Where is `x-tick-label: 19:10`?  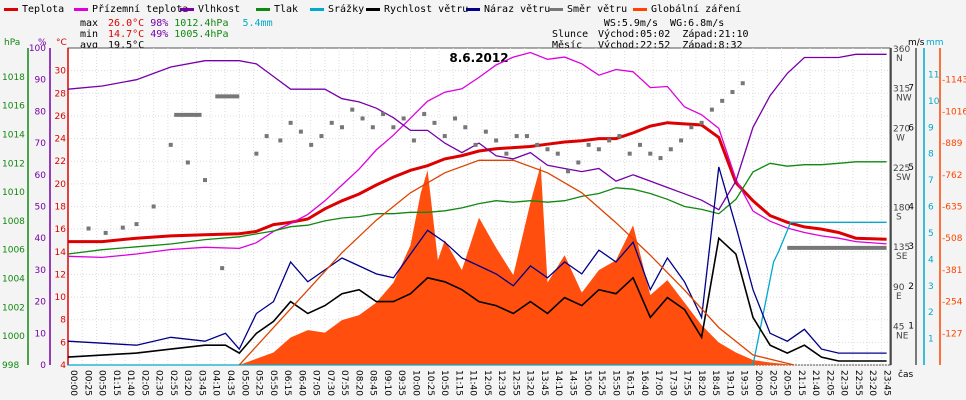
x-tick-label: 19:10 is located at coordinates (729, 383).